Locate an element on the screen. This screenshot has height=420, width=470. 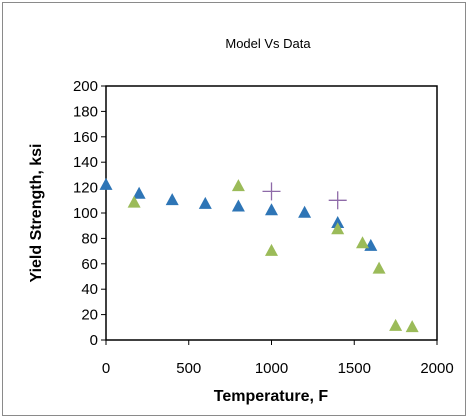
y-tick-label: 80 is located at coordinates (89, 238).